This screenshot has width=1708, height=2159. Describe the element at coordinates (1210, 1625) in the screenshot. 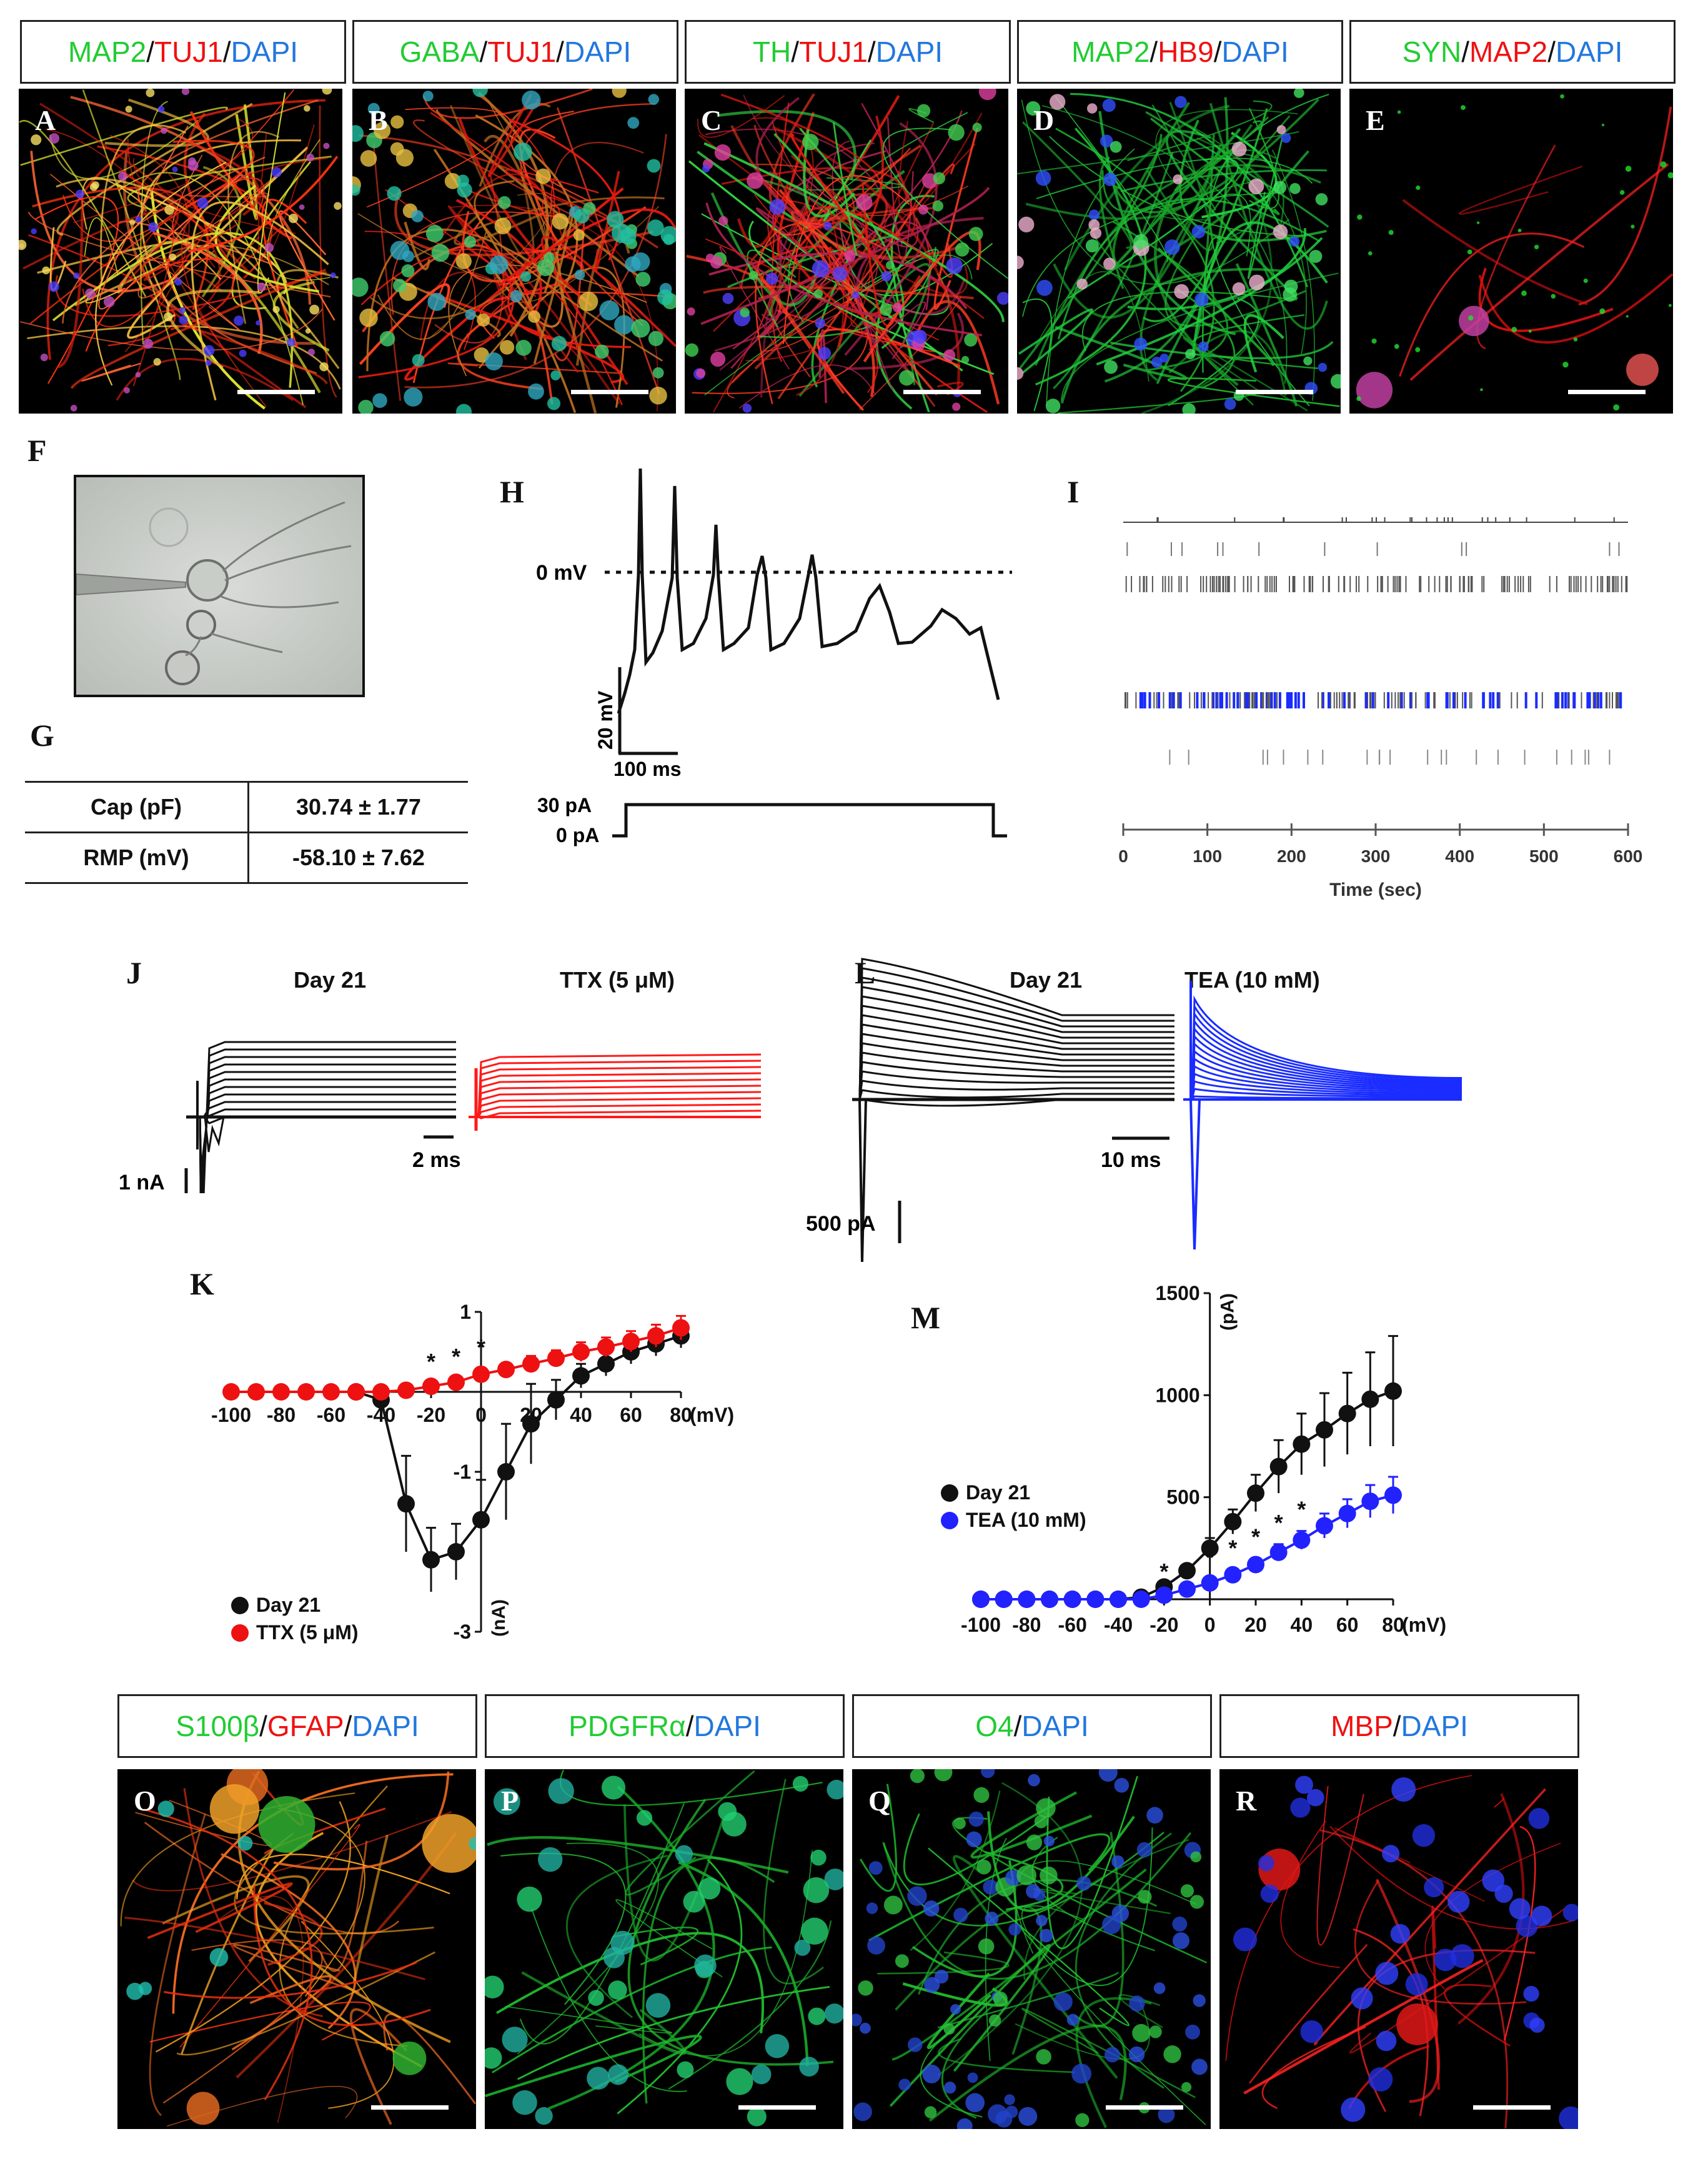

I see `x-tick-label: 0` at that location.